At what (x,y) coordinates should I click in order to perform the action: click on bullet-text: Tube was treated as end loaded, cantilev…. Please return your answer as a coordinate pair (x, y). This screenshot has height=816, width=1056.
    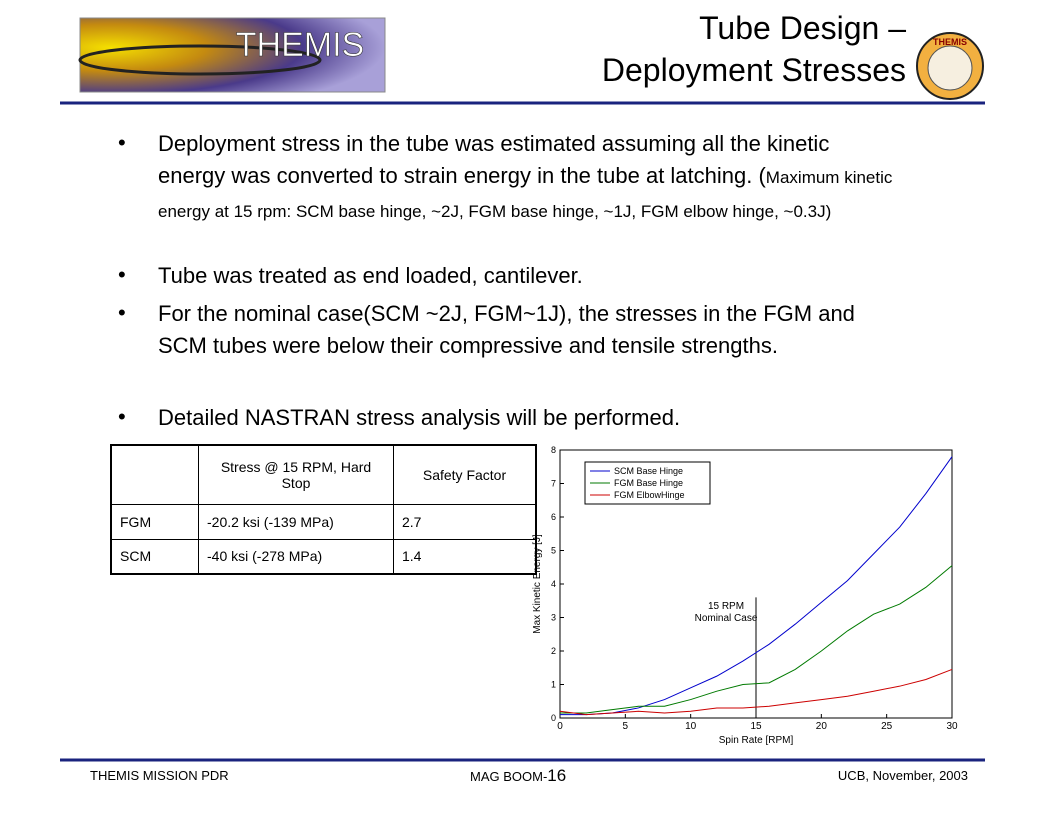
    Looking at the image, I should click on (370, 275).